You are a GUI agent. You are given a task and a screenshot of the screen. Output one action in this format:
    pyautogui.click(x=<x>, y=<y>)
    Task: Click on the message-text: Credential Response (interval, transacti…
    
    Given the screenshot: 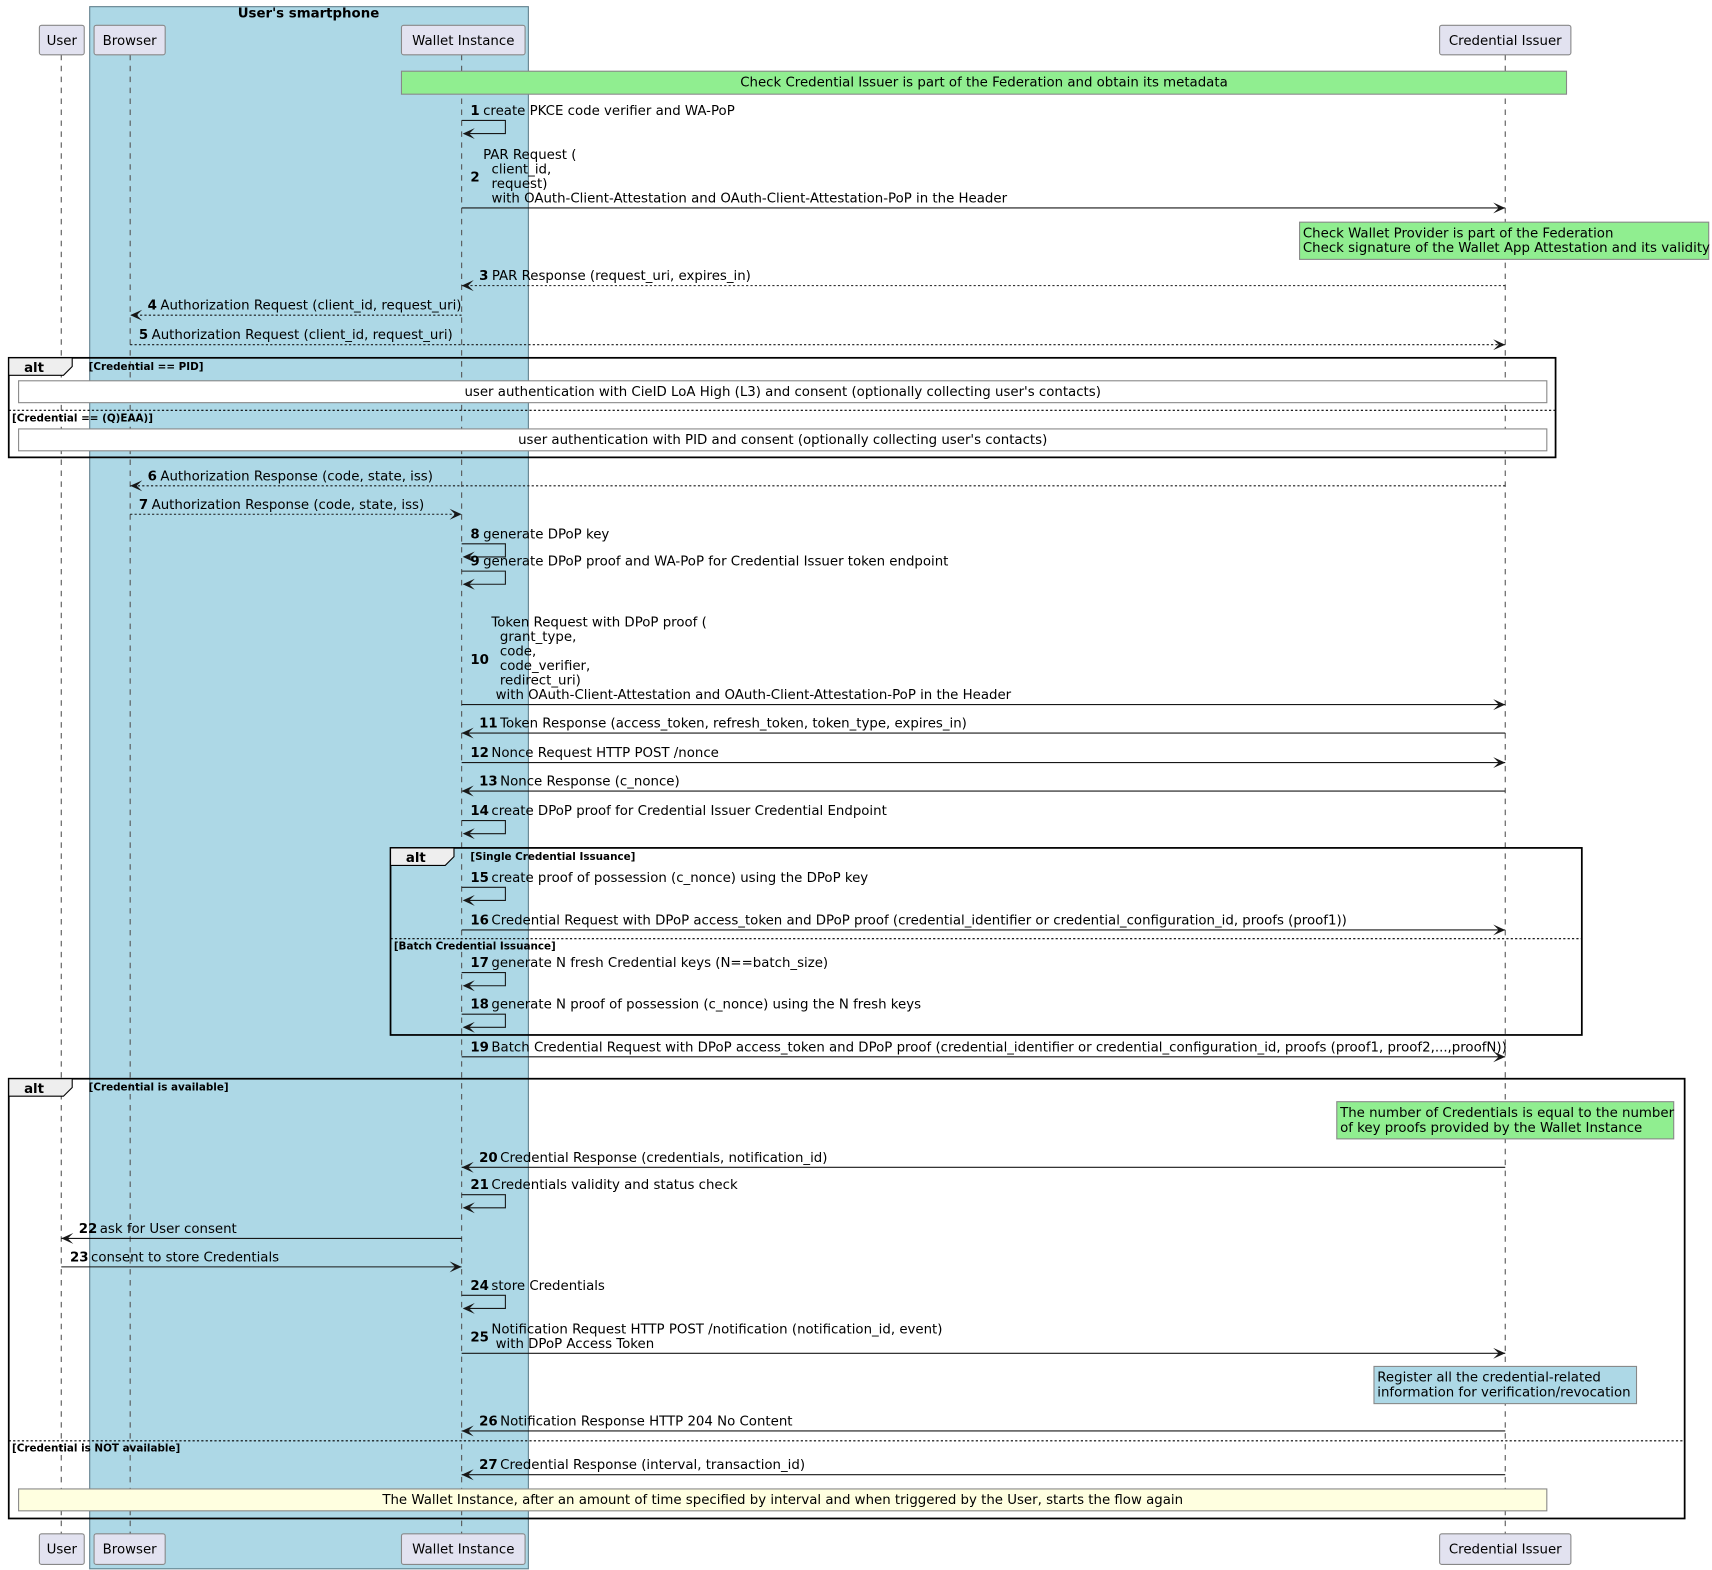 What is the action you would take?
    pyautogui.click(x=652, y=1465)
    